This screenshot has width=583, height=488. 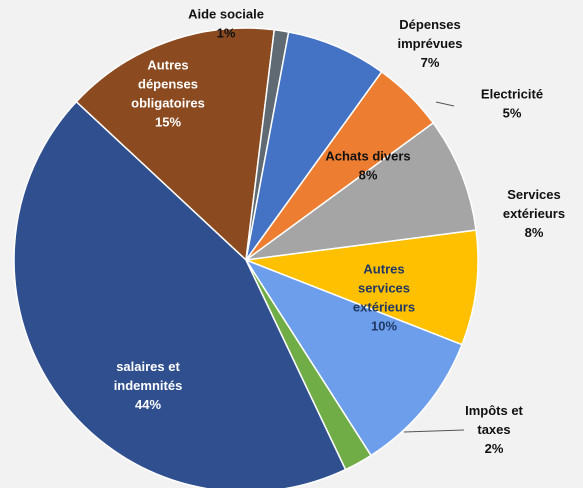 What do you see at coordinates (384, 307) in the screenshot?
I see `slice-label-line-6-2: extérieurs` at bounding box center [384, 307].